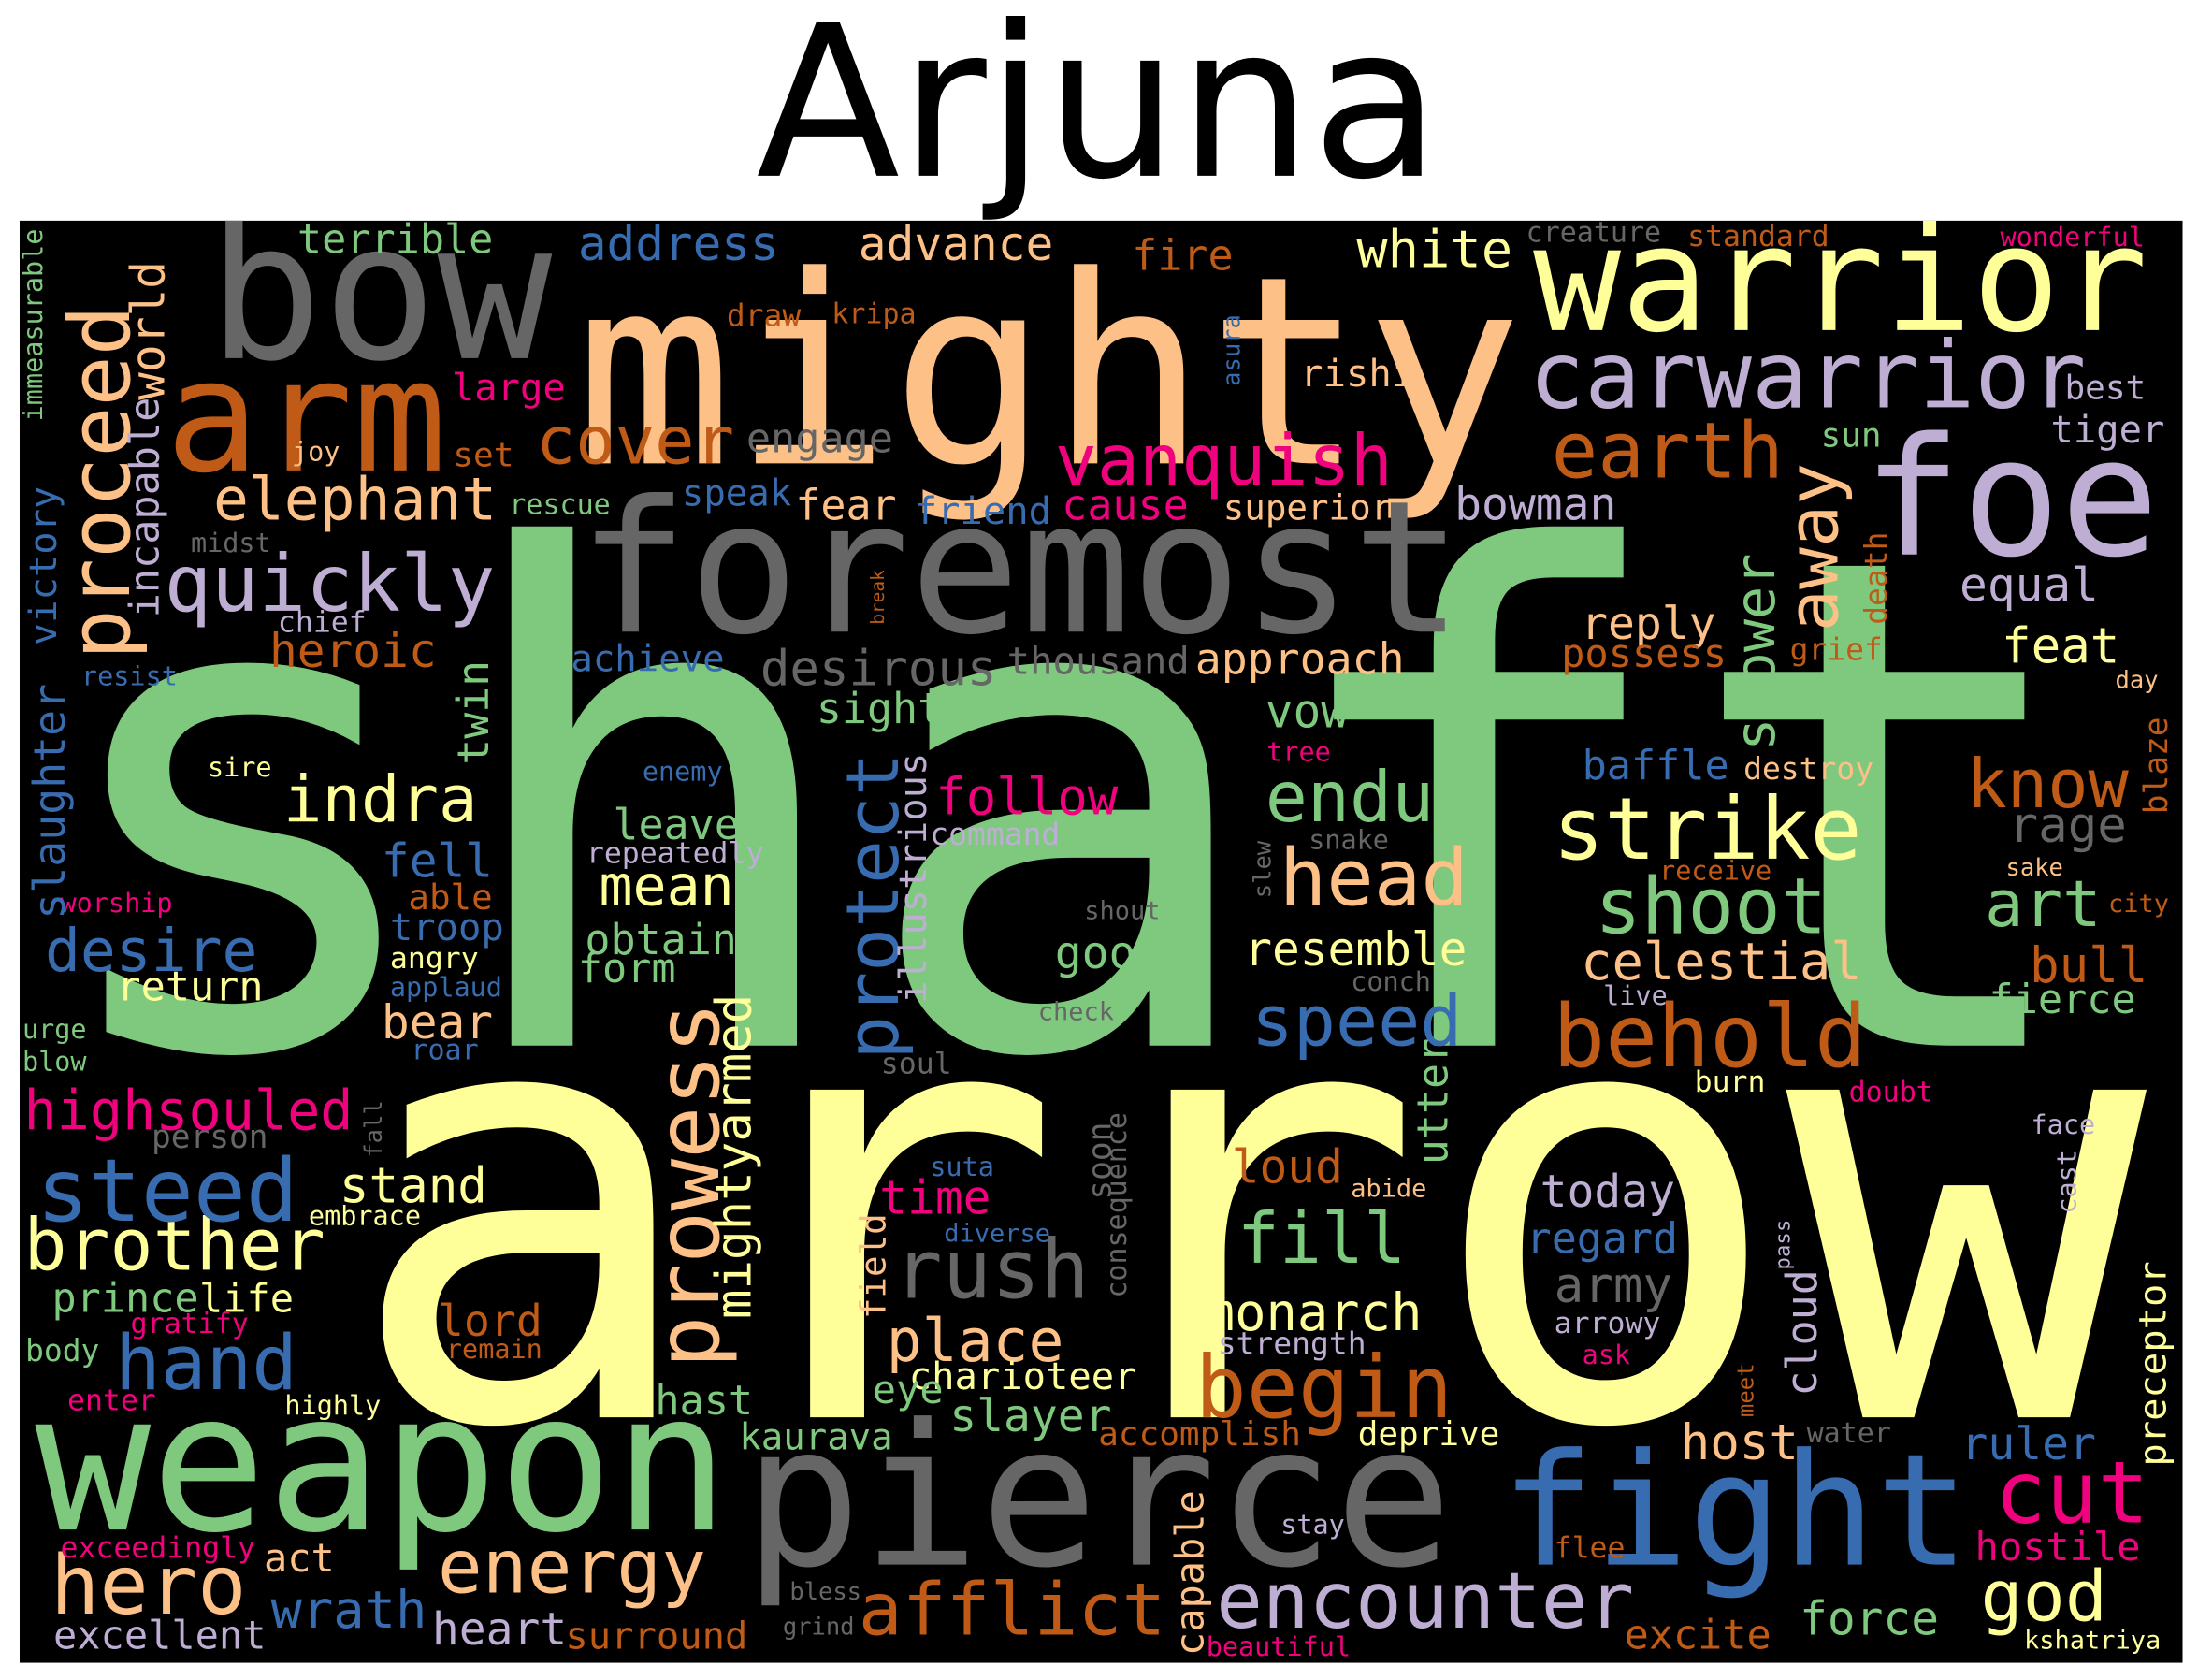  Describe the element at coordinates (688, 1185) in the screenshot. I see `word: prowess` at that location.